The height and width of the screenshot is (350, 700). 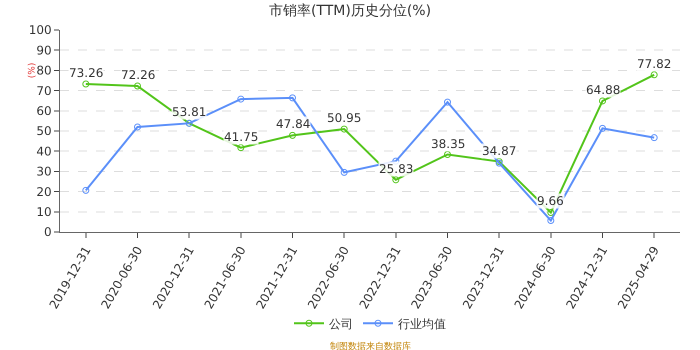 What do you see at coordinates (344, 118) in the screenshot?
I see `data-label: 50.95` at bounding box center [344, 118].